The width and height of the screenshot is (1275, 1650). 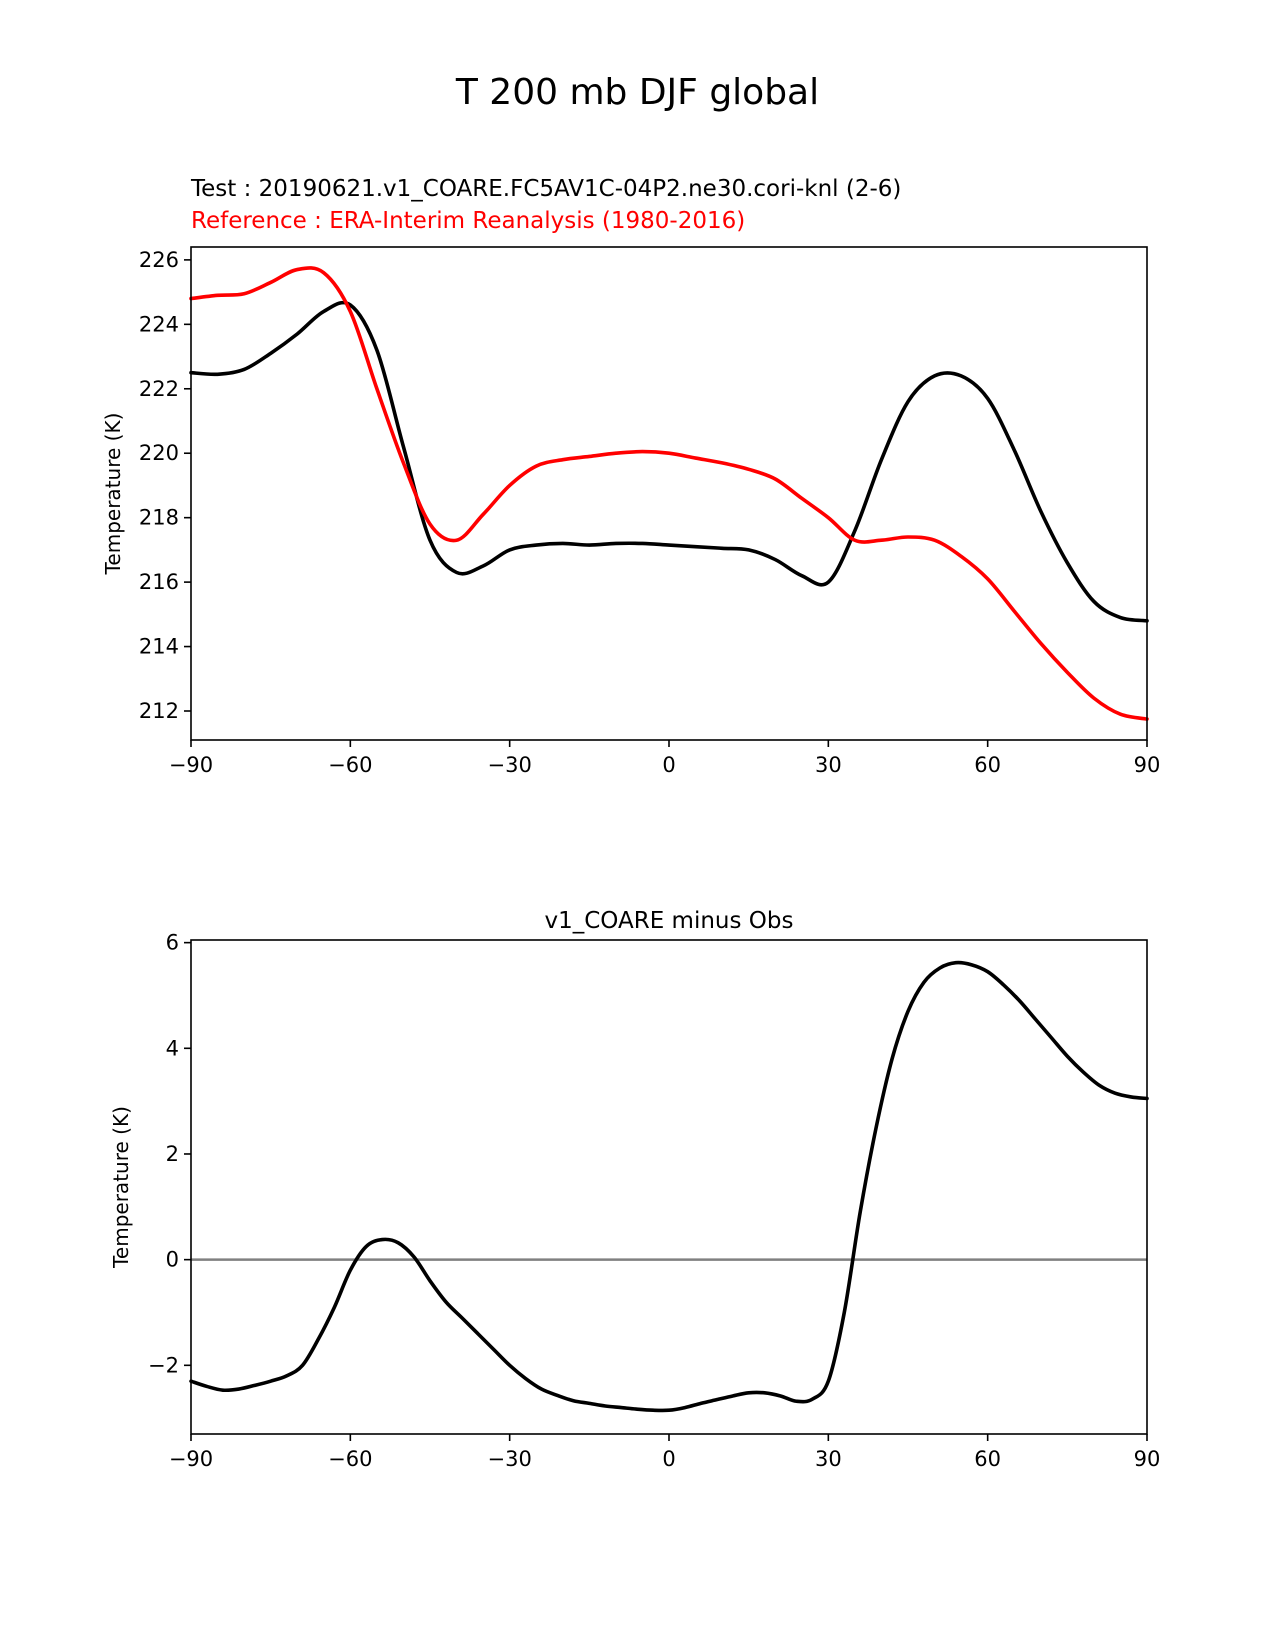 I want to click on y-tick-label: 218, so click(x=159, y=518).